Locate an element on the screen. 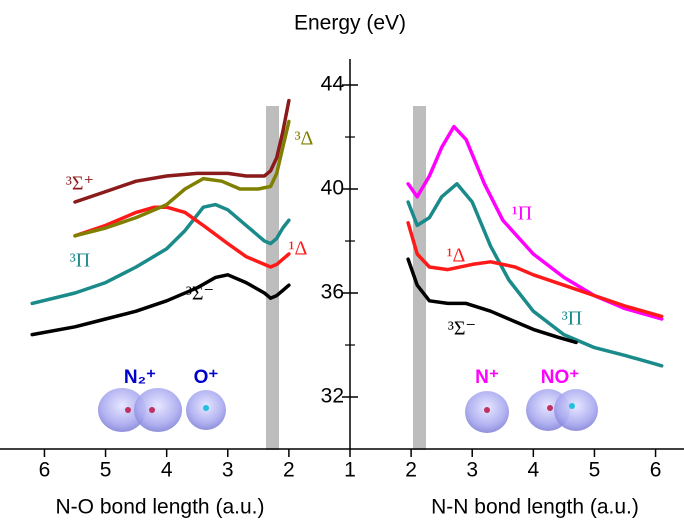 The width and height of the screenshot is (684, 520). curve-label: ³Σ⁺ is located at coordinates (80, 184).